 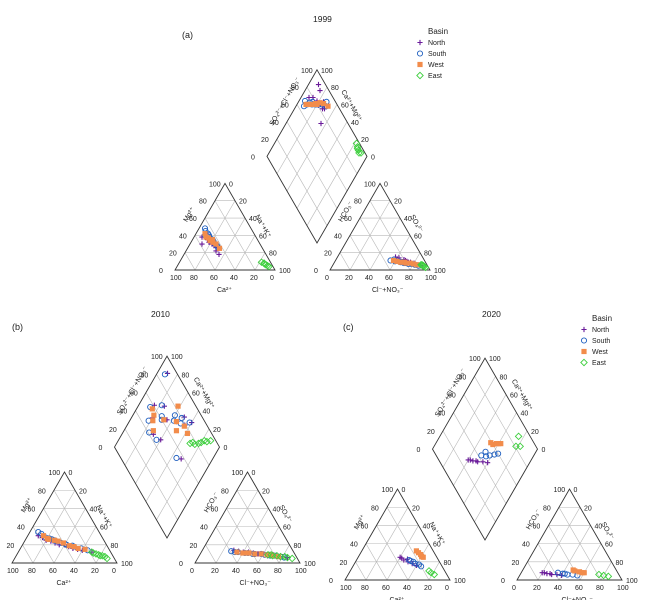 What do you see at coordinates (431, 278) in the screenshot?
I see `a-anion-bottom-tick: 100` at bounding box center [431, 278].